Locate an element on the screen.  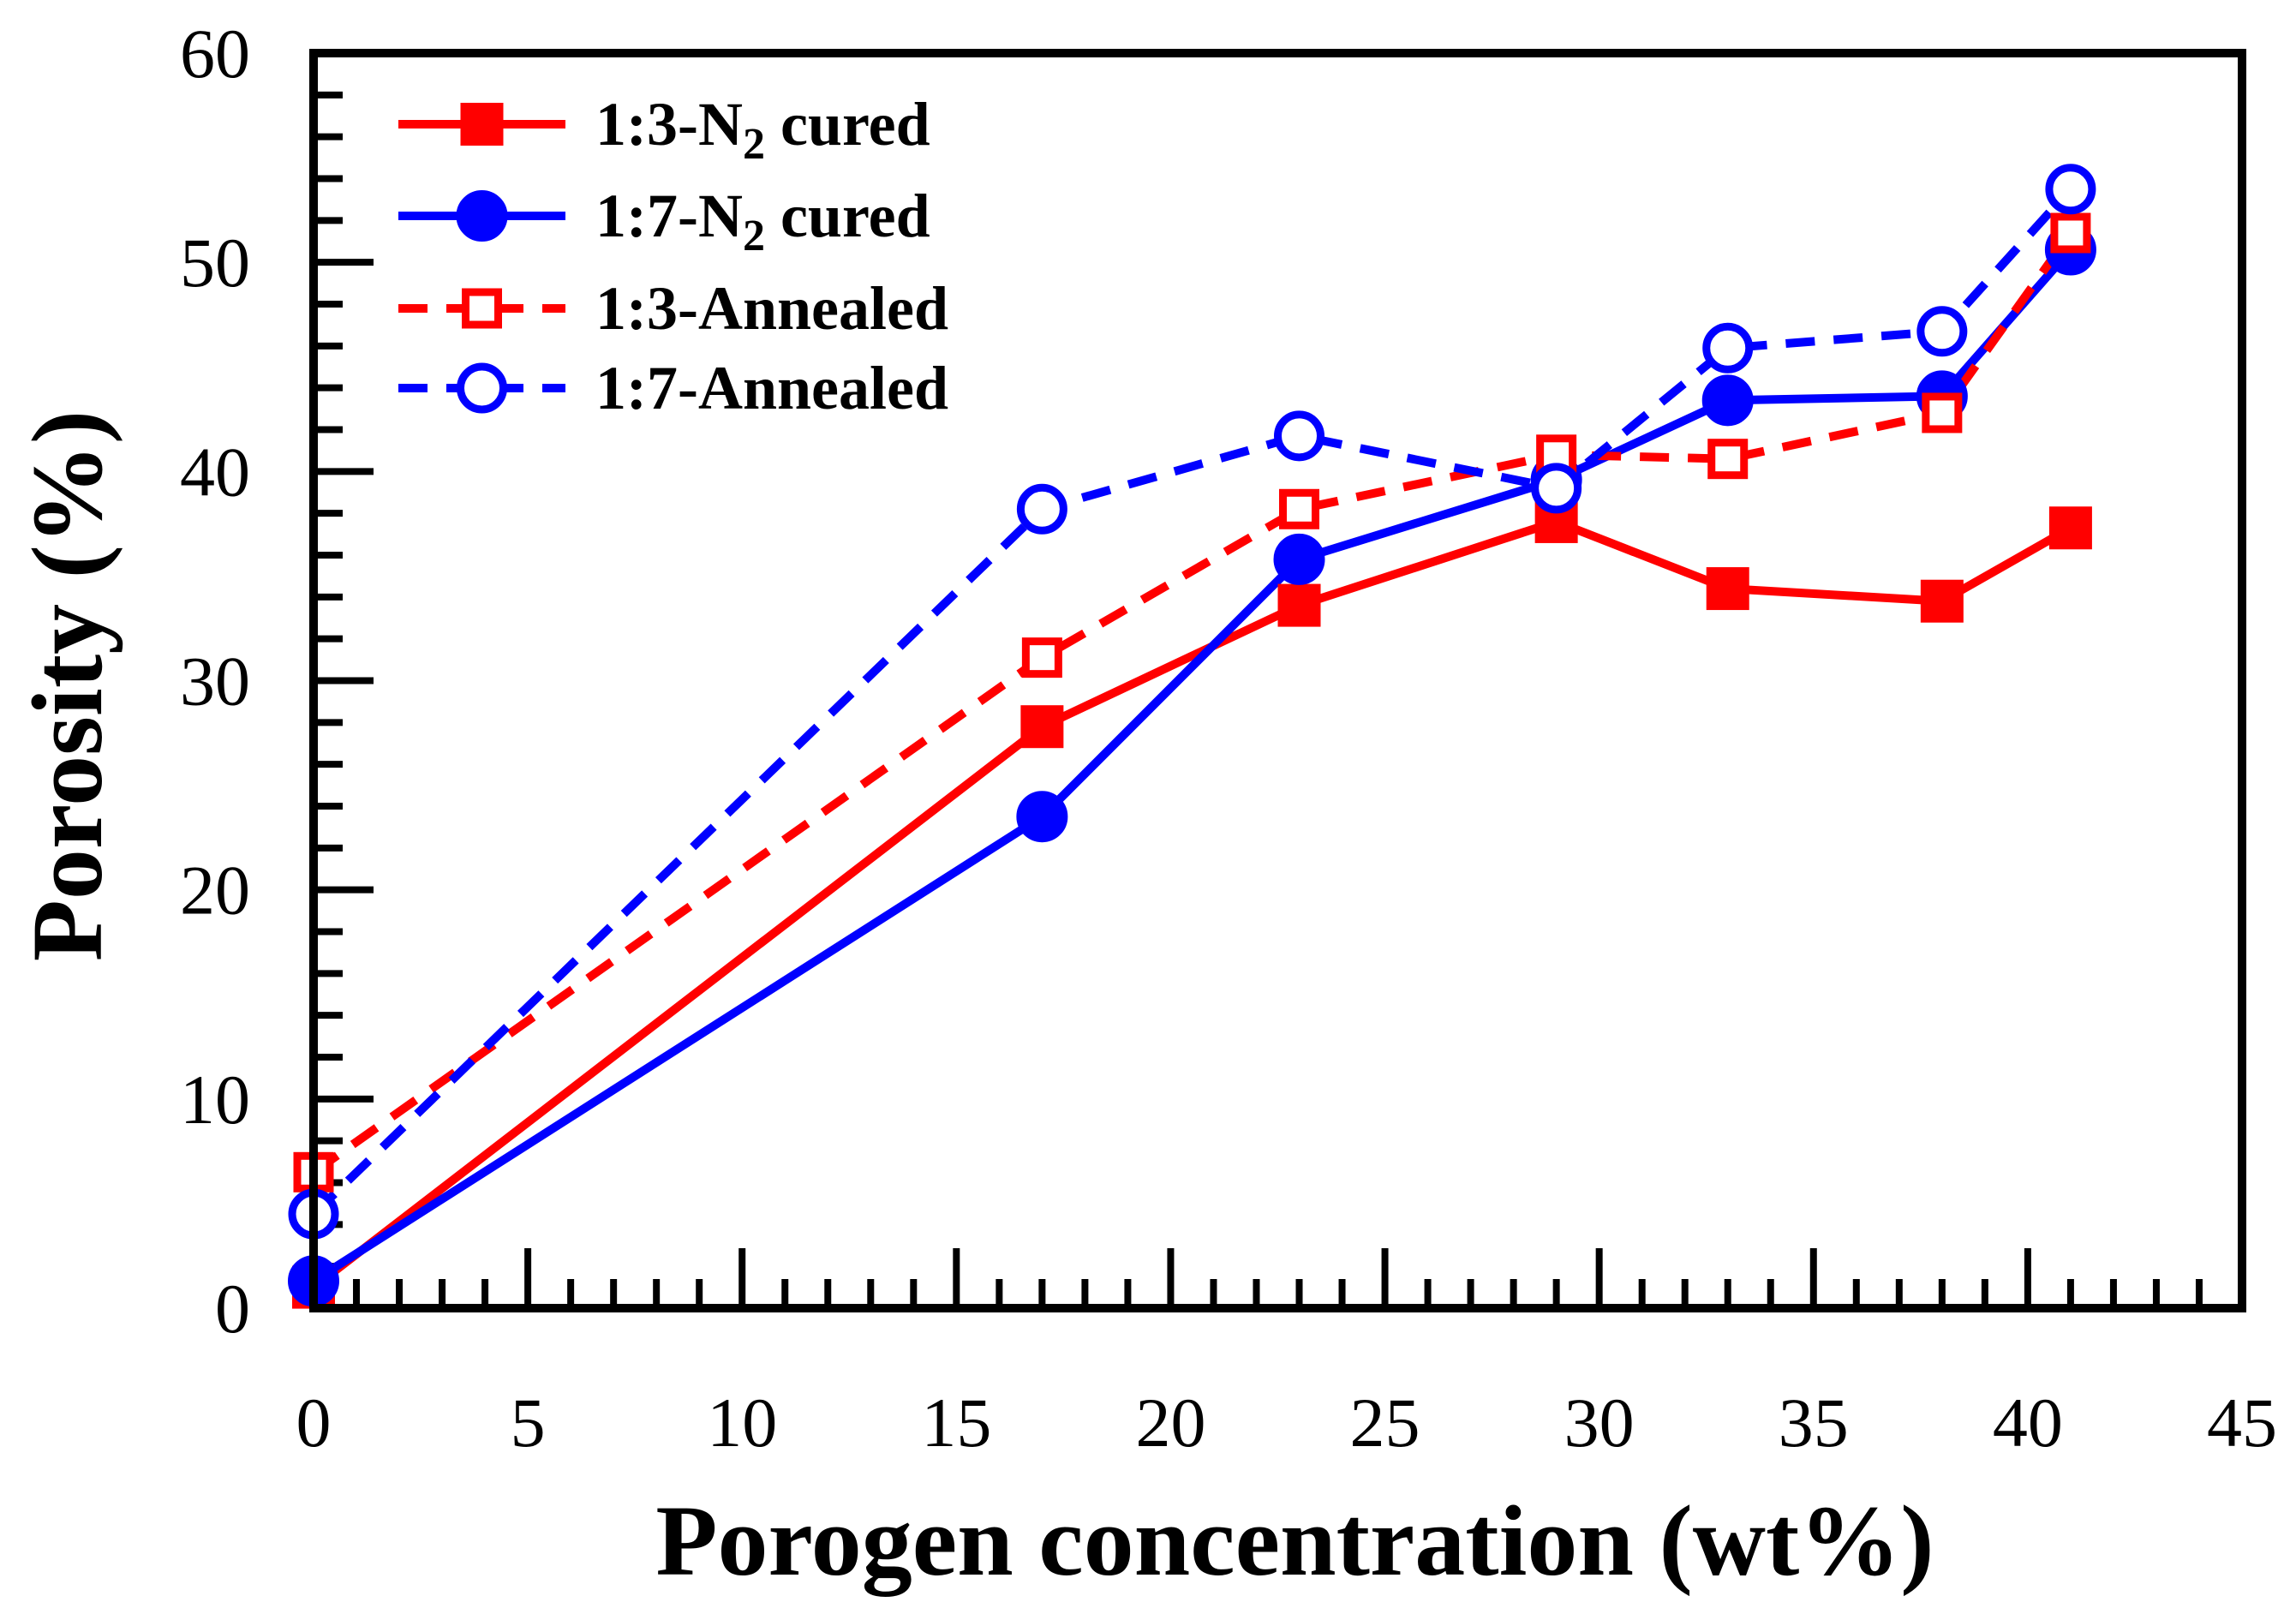
y-tick-labels: 0 10 20 30 40 50 60 is located at coordinates (215, 681).